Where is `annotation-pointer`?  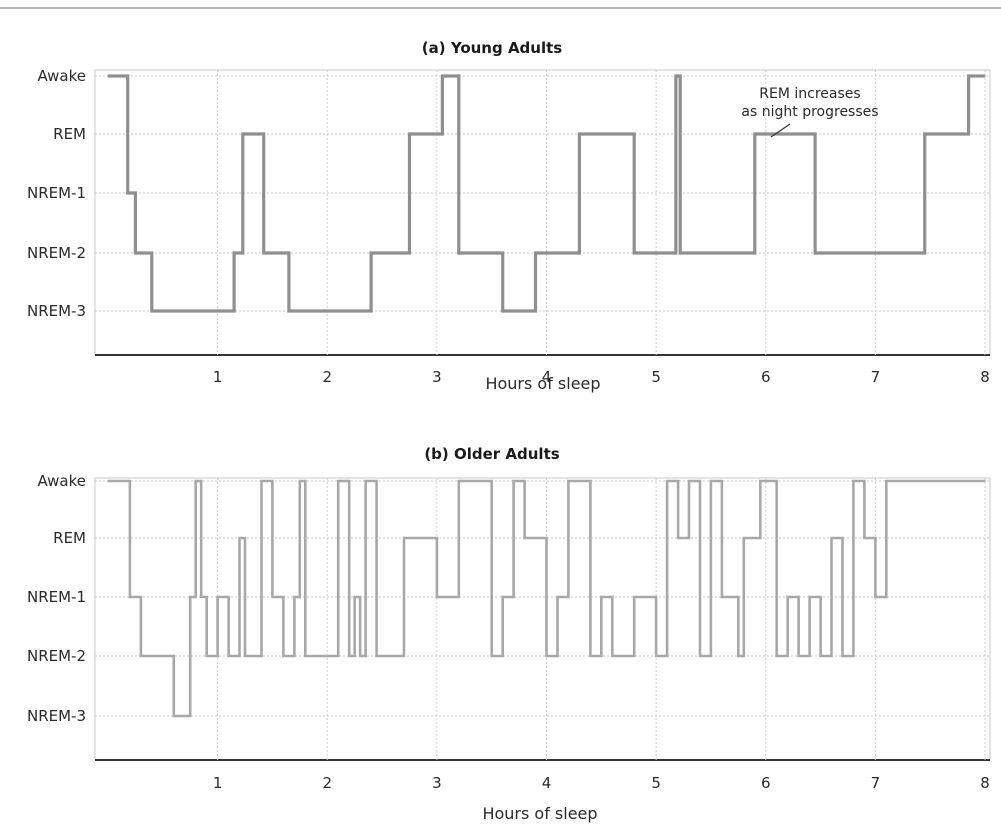
annotation-pointer is located at coordinates (780, 130).